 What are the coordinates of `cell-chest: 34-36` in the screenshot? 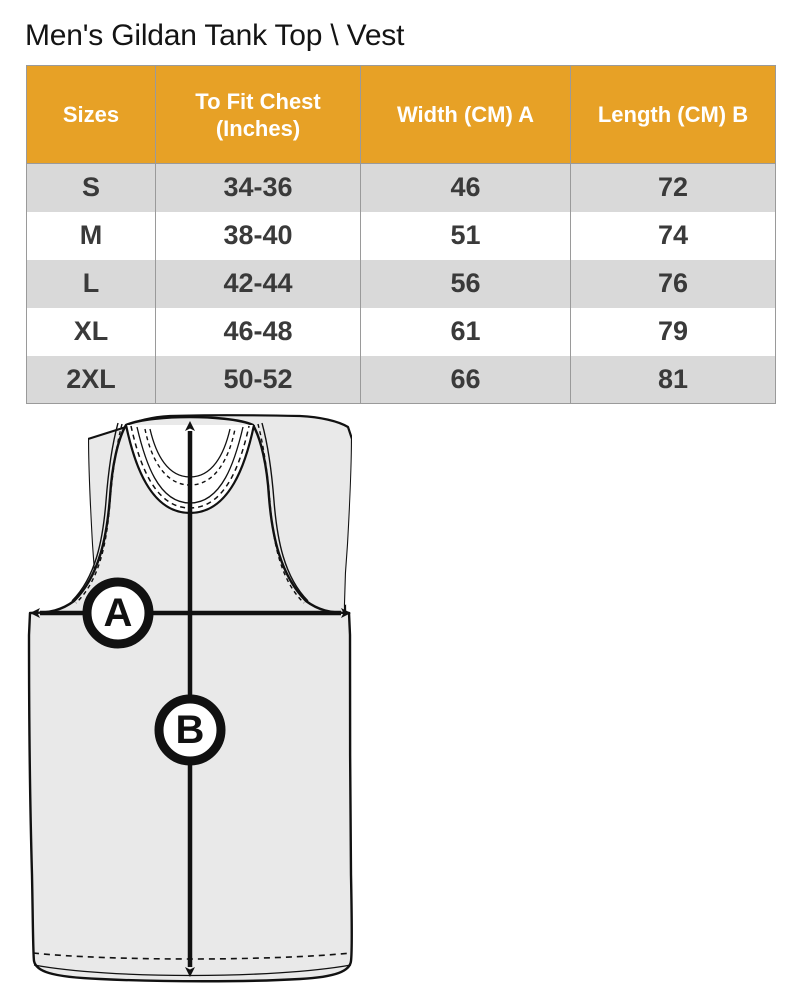 It's located at (258, 187).